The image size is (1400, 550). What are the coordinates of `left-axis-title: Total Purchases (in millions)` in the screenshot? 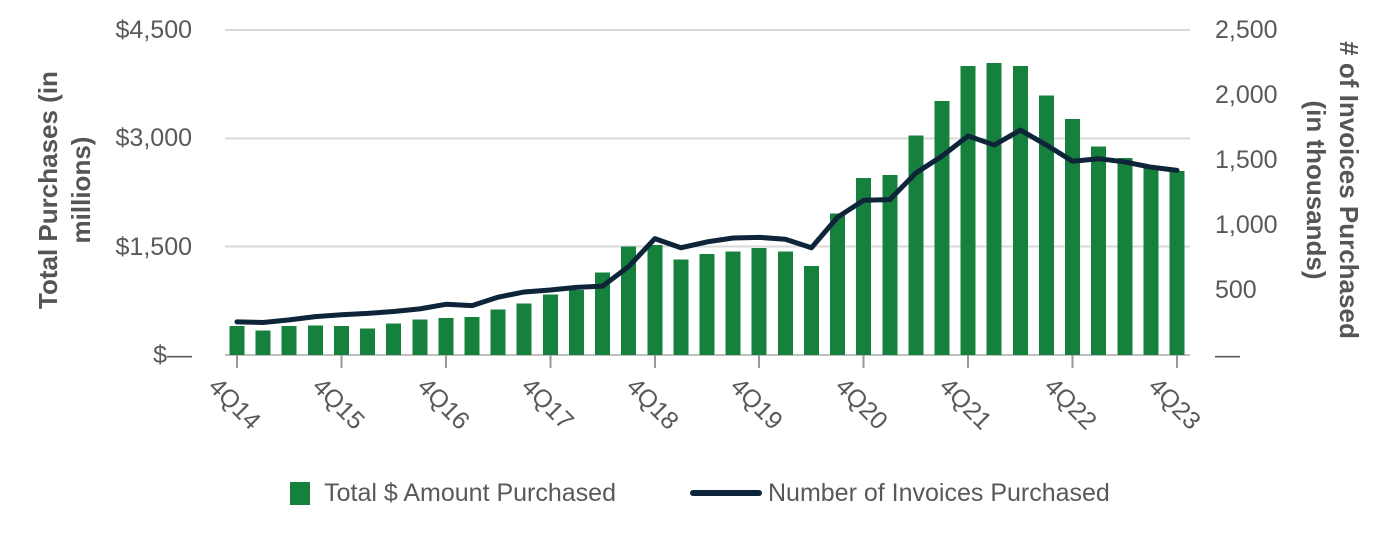 It's located at (68, 190).